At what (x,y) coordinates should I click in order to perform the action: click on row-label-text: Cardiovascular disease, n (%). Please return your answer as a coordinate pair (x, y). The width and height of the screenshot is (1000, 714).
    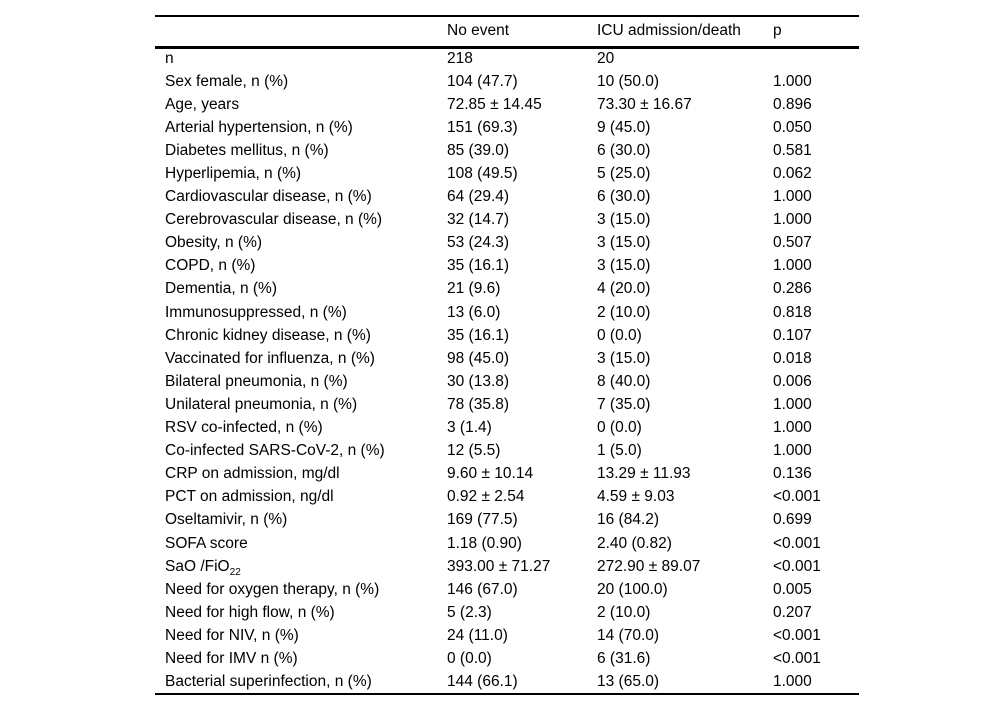
    Looking at the image, I should click on (268, 197).